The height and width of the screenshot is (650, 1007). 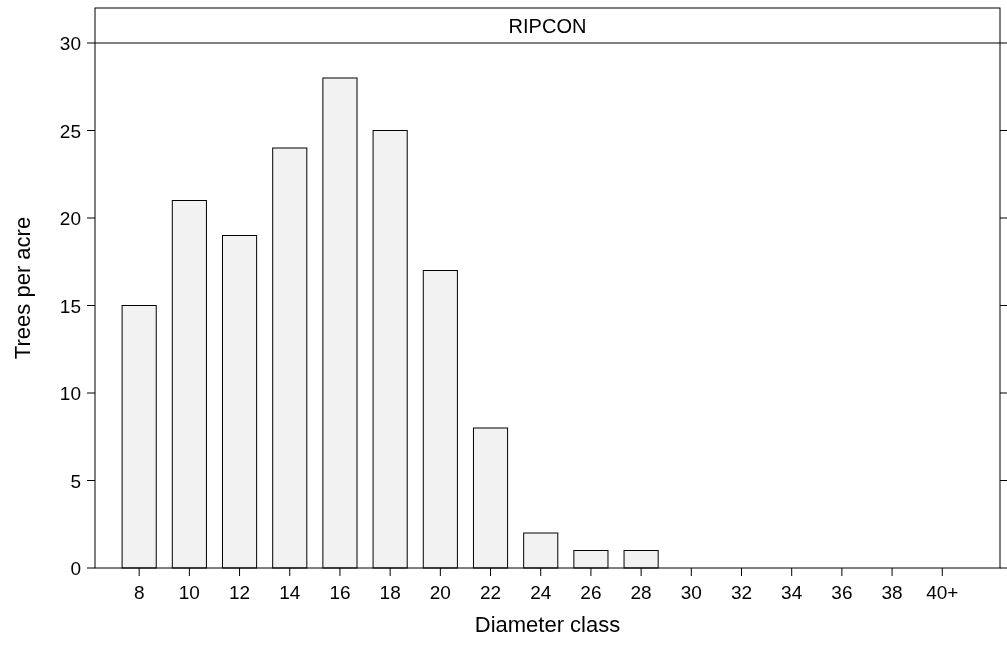 I want to click on x-tick-label: 28, so click(x=641, y=592).